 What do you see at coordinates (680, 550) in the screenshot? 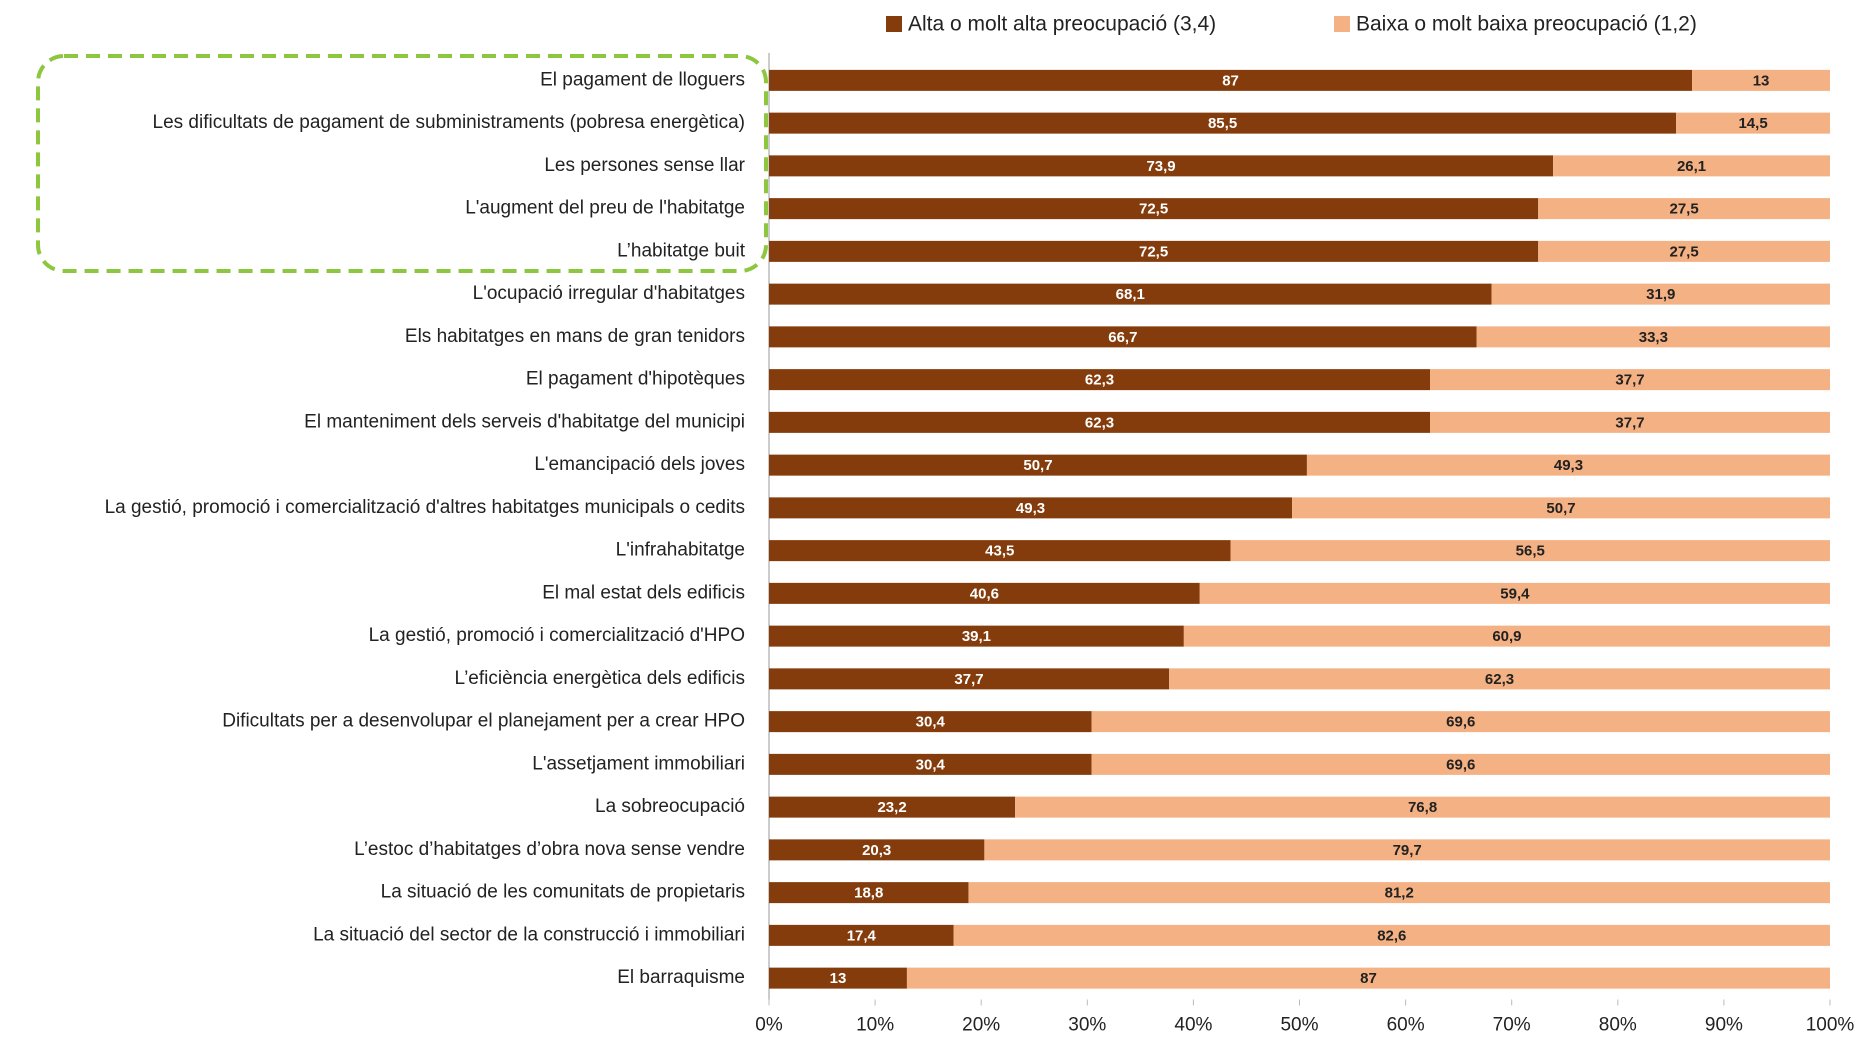
I see `category-label: L'infrahabitatge` at bounding box center [680, 550].